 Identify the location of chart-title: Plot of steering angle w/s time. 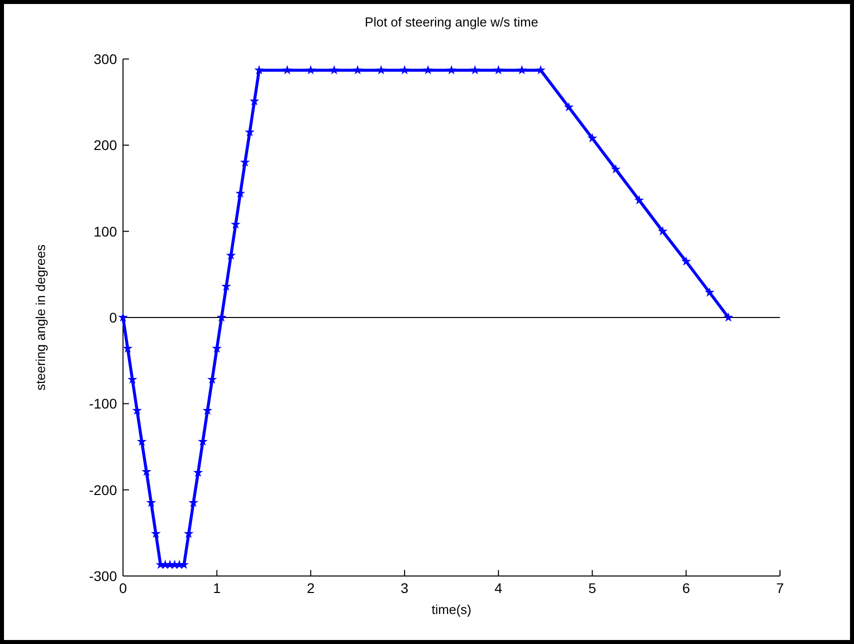
(451, 22).